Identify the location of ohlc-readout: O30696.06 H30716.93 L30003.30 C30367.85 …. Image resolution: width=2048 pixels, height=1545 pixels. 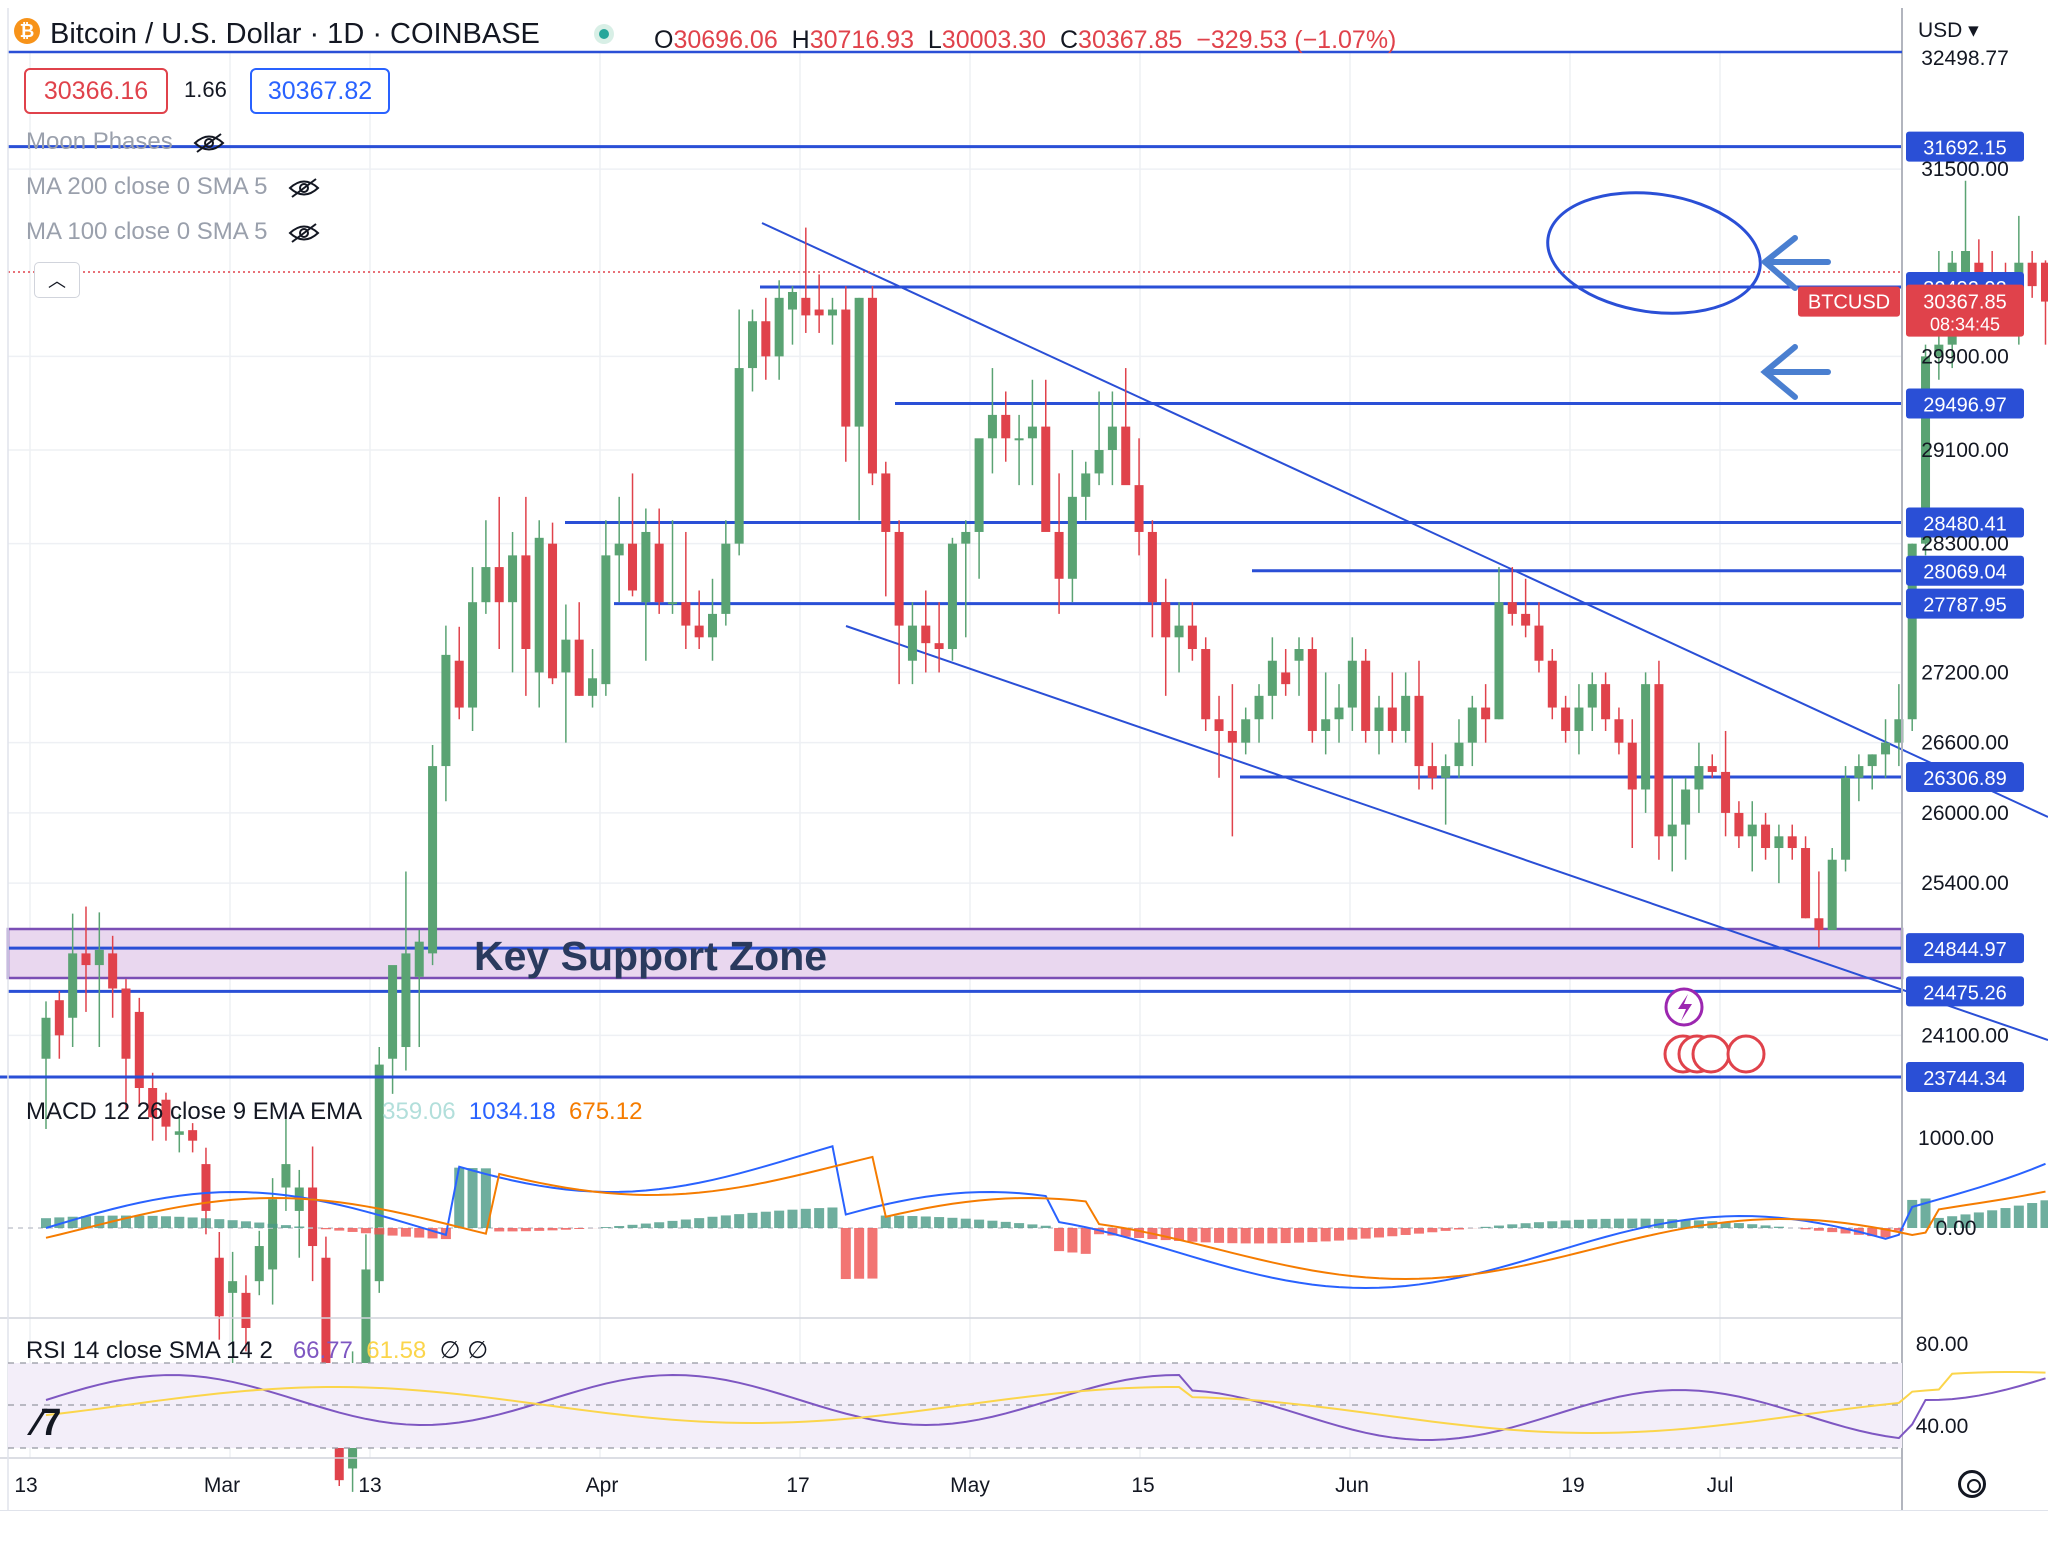
(1025, 40).